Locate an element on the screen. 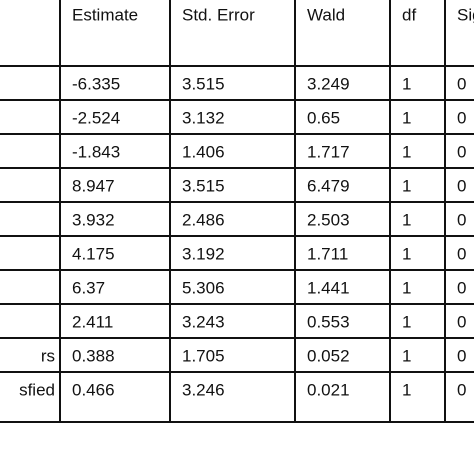 This screenshot has width=474, height=474. cell: 6.479 is located at coordinates (328, 185).